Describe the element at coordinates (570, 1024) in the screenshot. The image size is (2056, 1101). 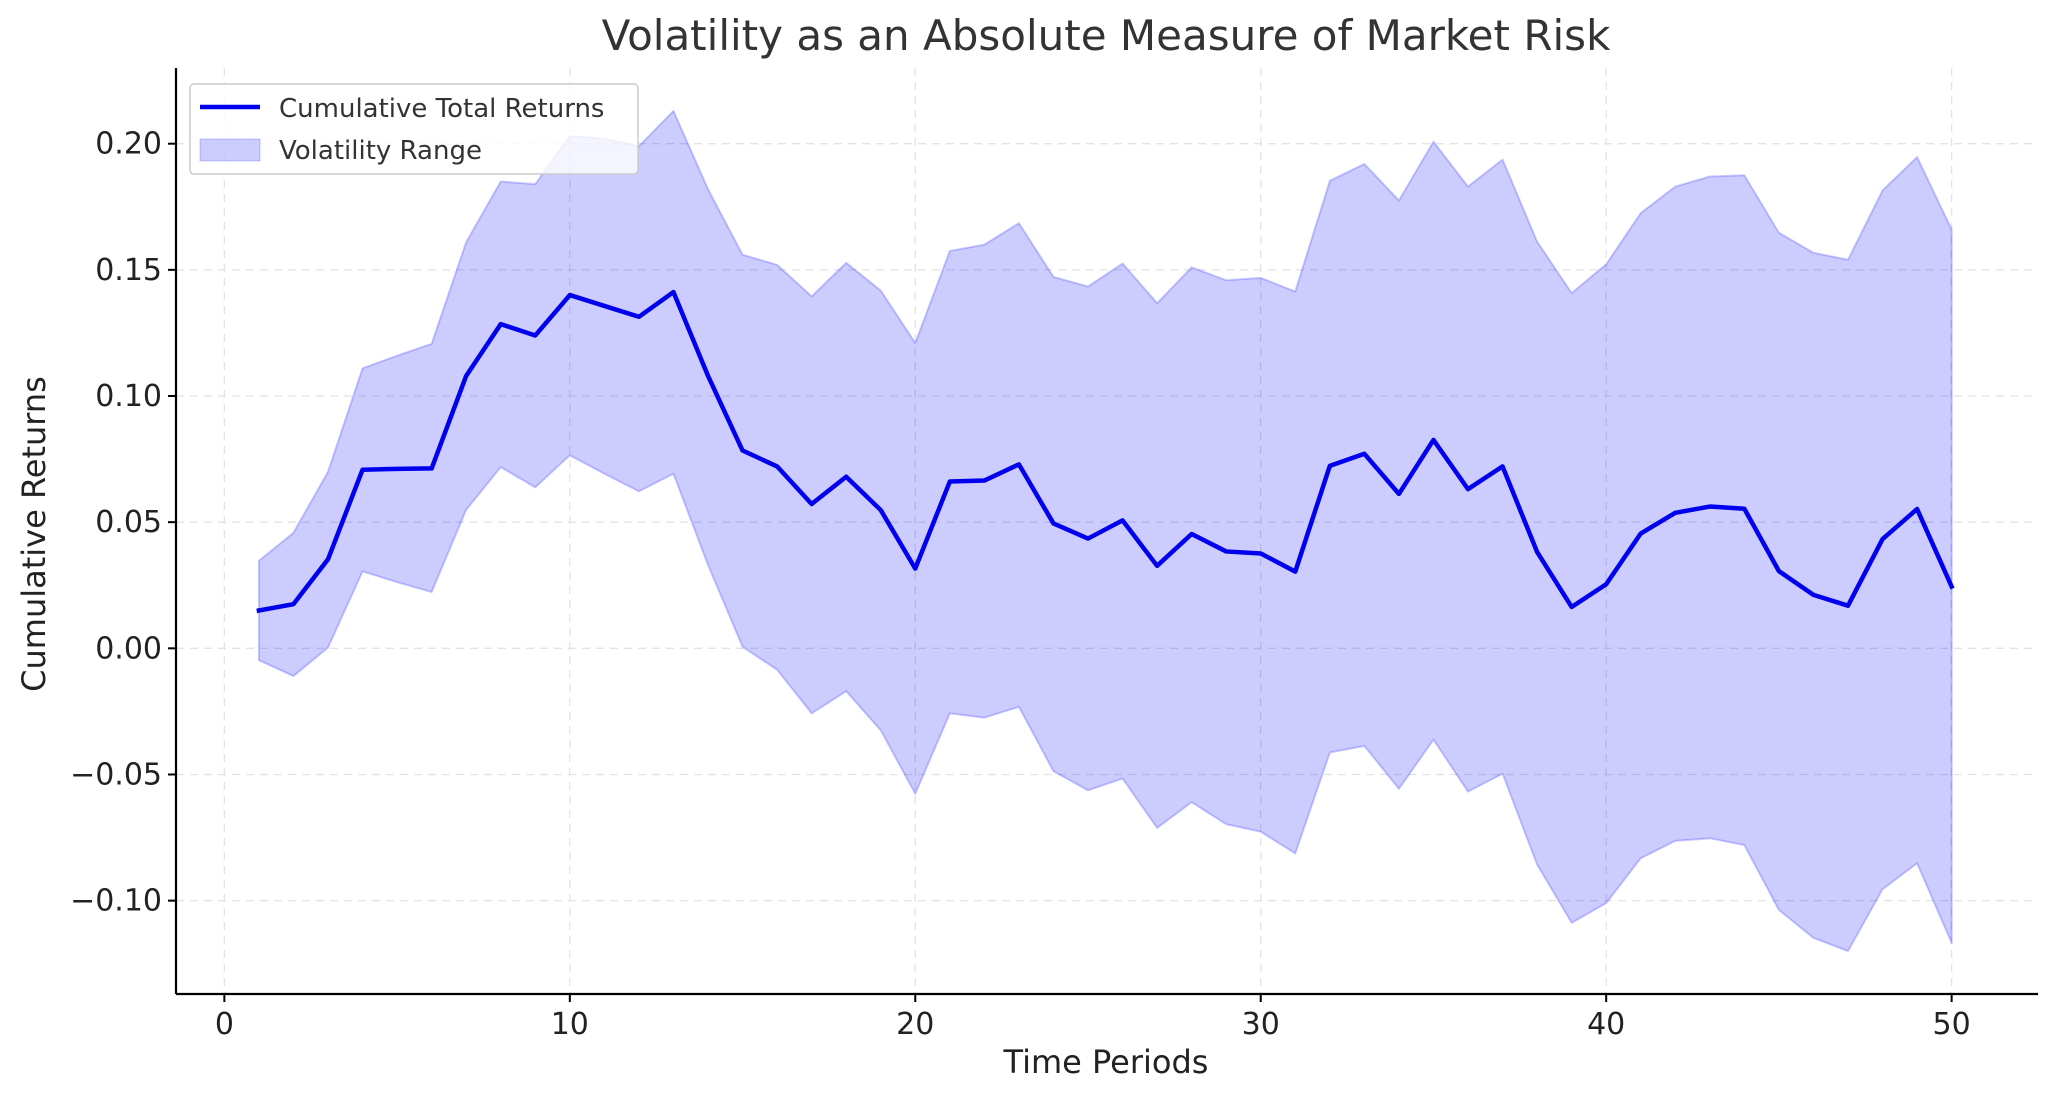
I see `x-tick-label-1: 10` at that location.